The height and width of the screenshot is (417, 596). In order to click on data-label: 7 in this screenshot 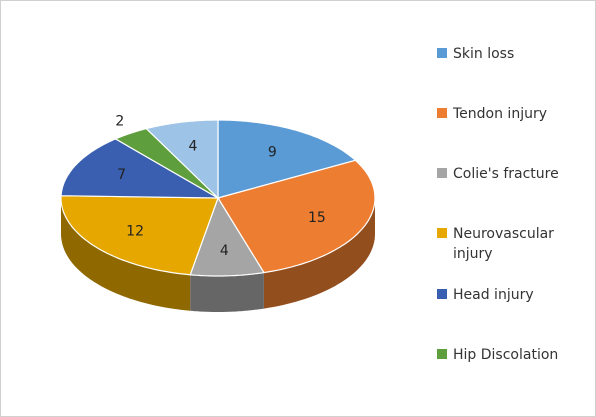, I will do `click(121, 175)`.